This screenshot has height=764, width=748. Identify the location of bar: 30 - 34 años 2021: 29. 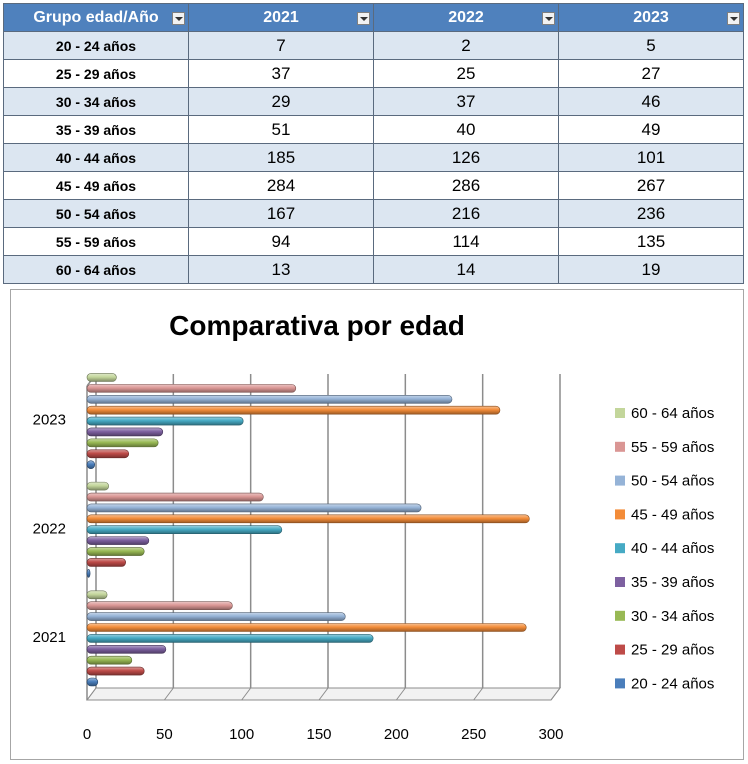
(109, 660).